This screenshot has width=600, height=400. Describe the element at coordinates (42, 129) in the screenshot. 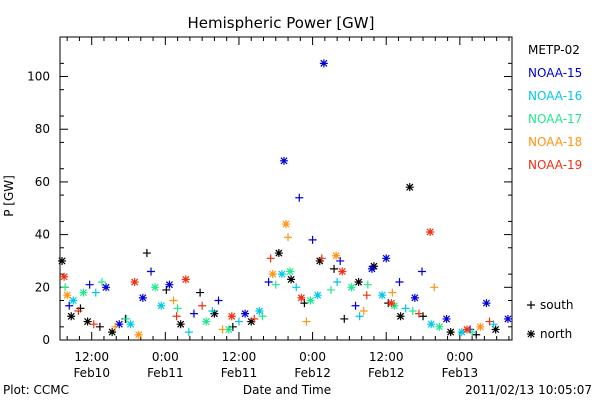

I see `y-tick-label: 80` at that location.